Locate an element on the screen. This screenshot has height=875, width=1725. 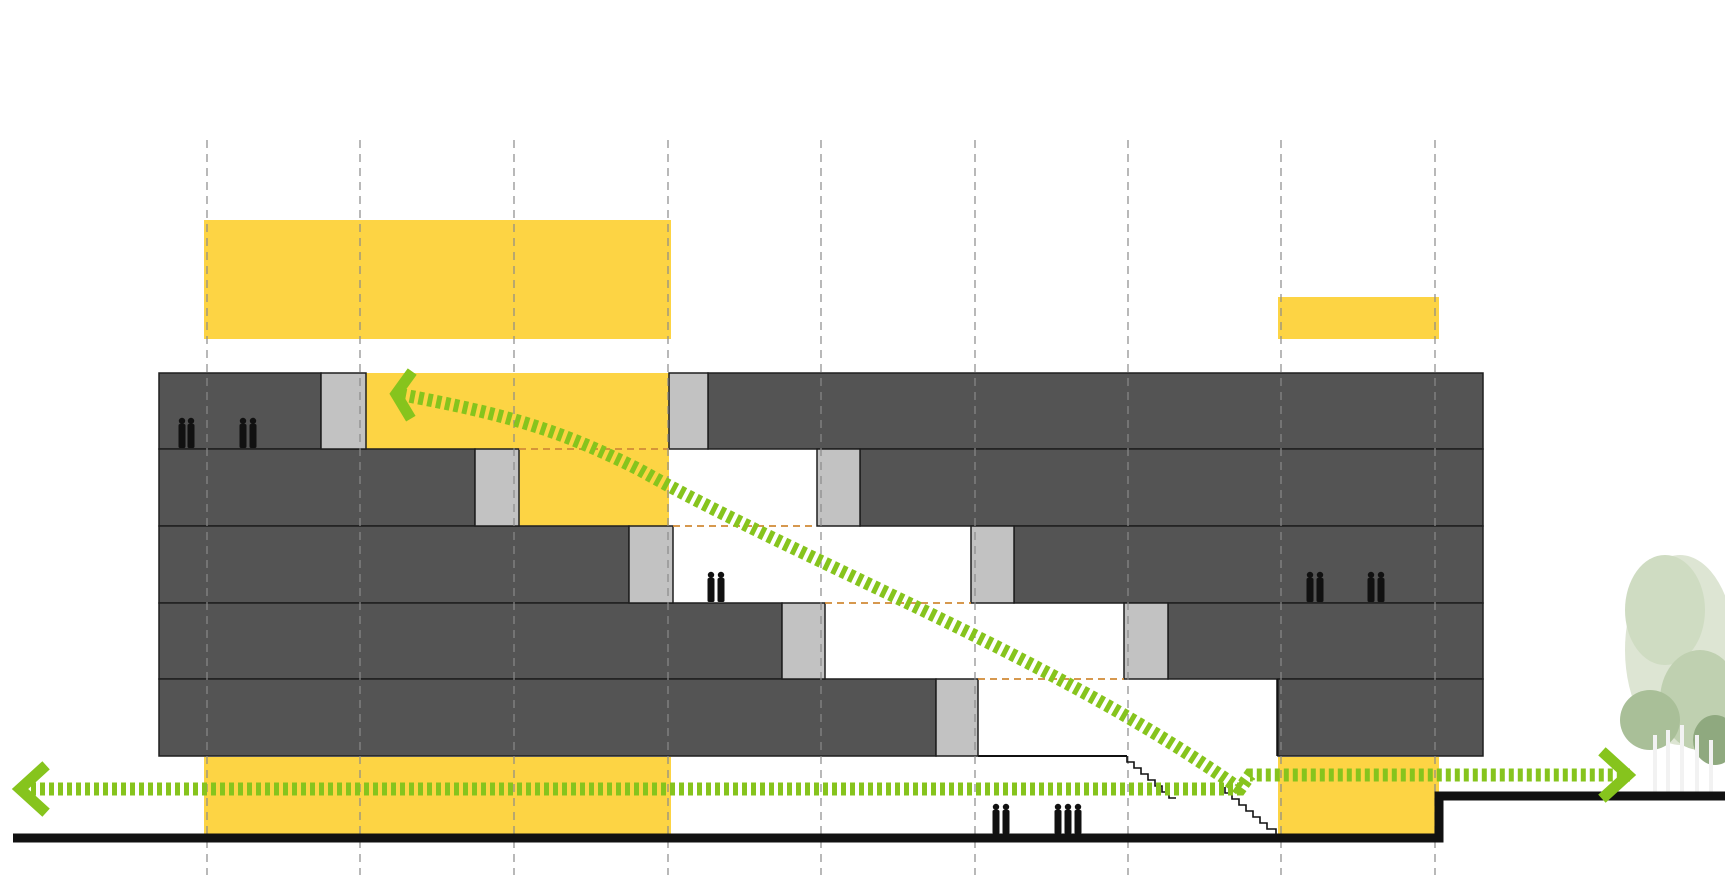
yellow-volume-lower-left is located at coordinates (437, 796).